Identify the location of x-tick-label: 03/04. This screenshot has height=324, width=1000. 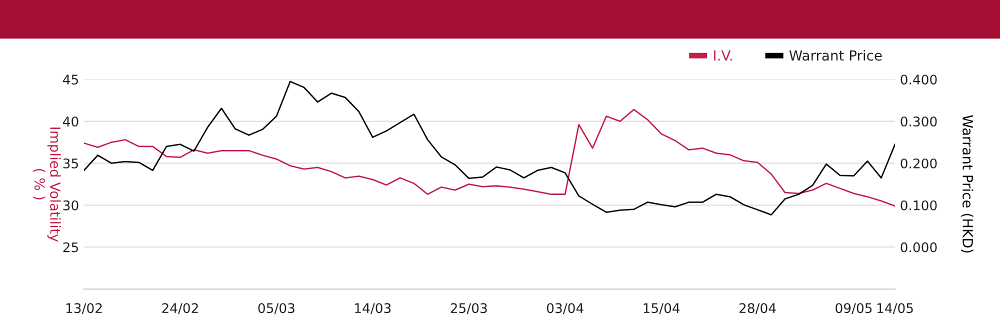
(565, 308).